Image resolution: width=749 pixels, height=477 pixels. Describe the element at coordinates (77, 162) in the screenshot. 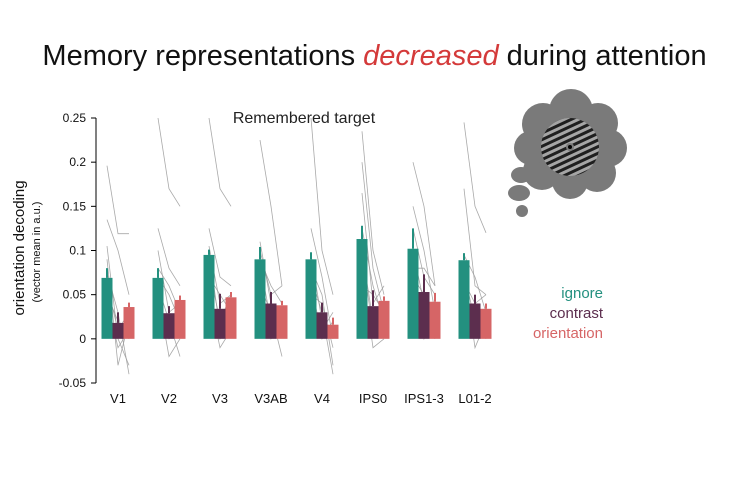

I see `y-tick-label: 0.2` at that location.